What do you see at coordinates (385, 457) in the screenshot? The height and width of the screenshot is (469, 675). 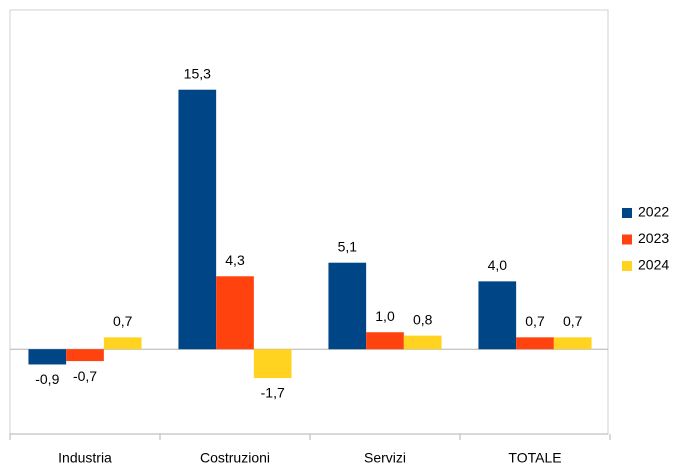 I see `x-tick-label: Servizi` at bounding box center [385, 457].